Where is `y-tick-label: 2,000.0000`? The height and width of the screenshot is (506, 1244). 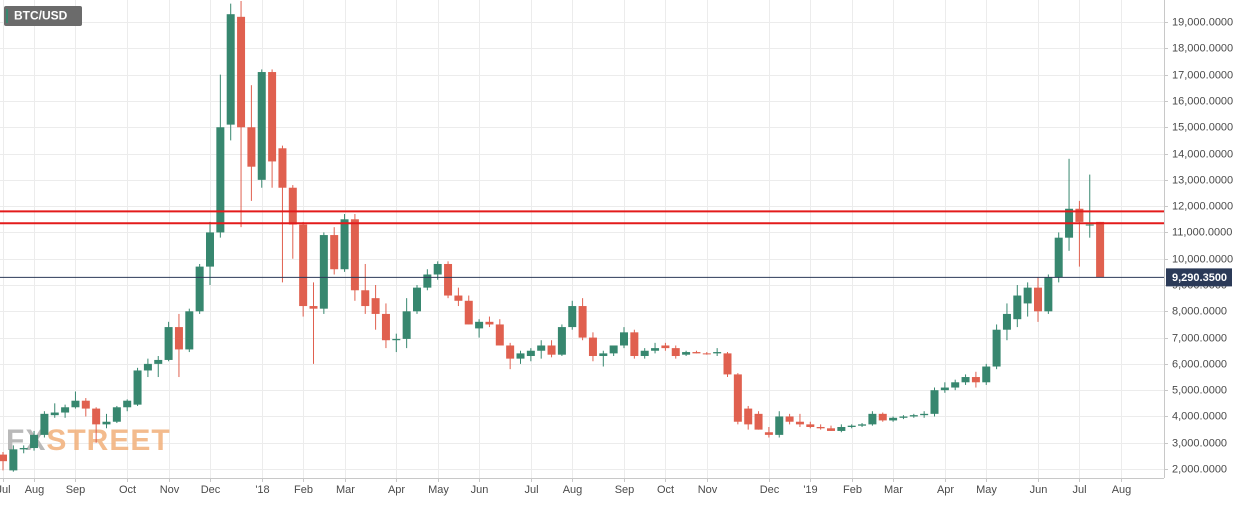
y-tick-label: 2,000.0000 is located at coordinates (1199, 469).